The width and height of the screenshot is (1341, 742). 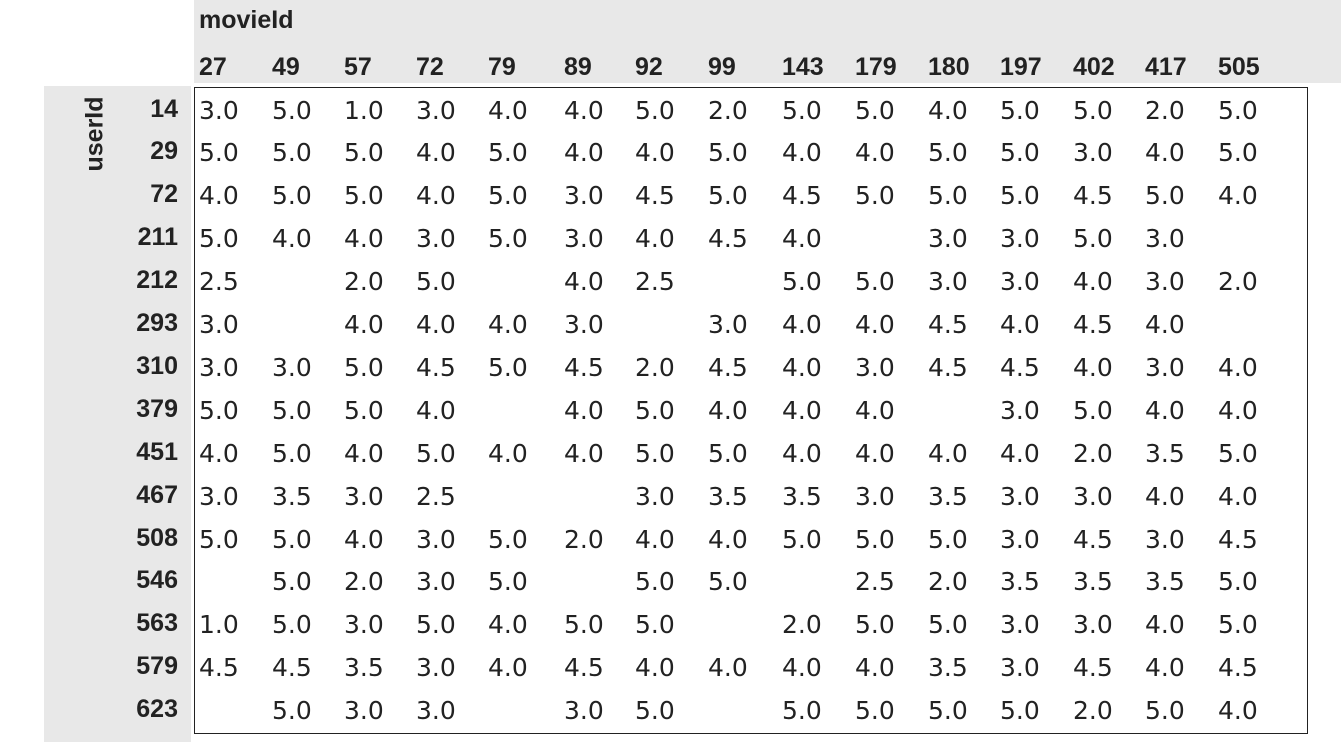 What do you see at coordinates (157, 452) in the screenshot?
I see `row-header: 451` at bounding box center [157, 452].